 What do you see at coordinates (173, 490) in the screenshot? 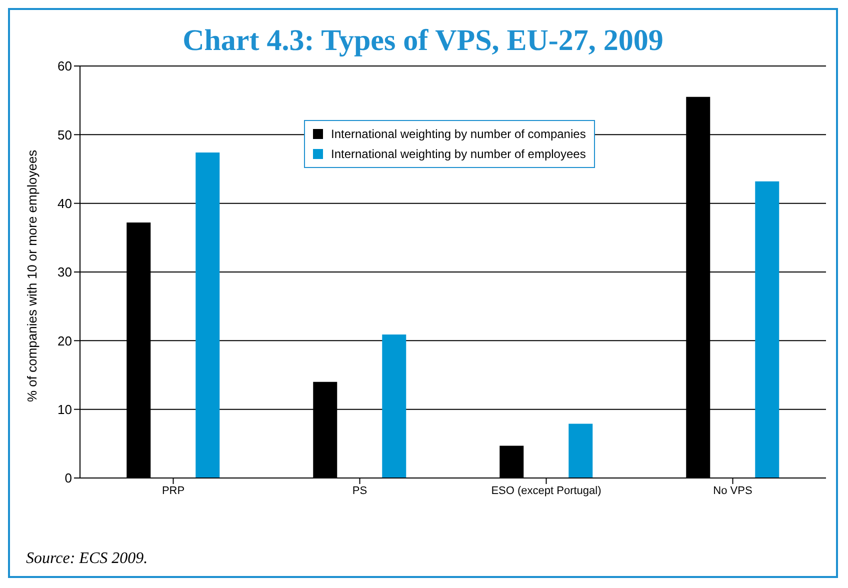
I see `x-tick-label: PRP` at bounding box center [173, 490].